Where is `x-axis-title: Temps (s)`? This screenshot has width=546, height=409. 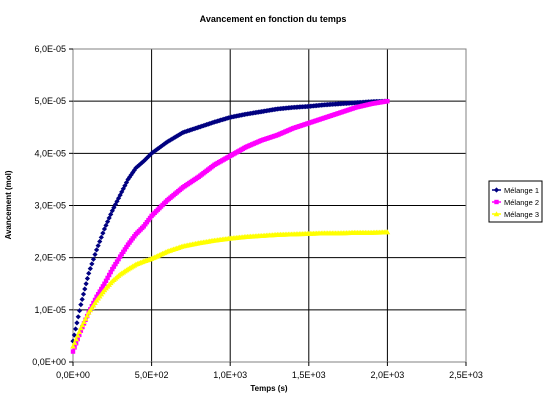
x-axis-title: Temps (s) is located at coordinates (269, 388).